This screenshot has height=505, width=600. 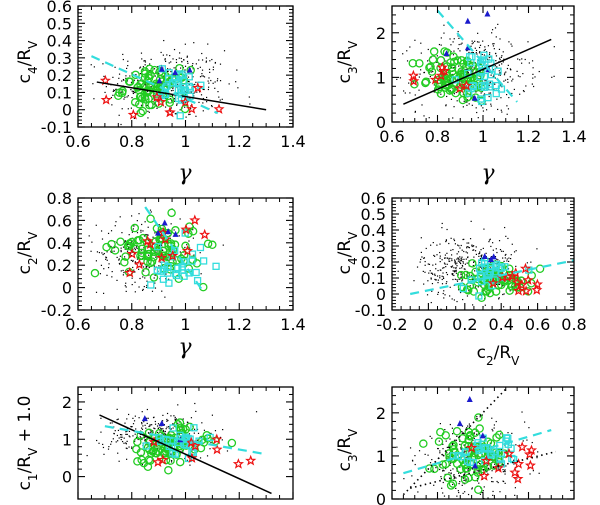 I want to click on y-tick-label: 0.4, so click(x=59, y=243).